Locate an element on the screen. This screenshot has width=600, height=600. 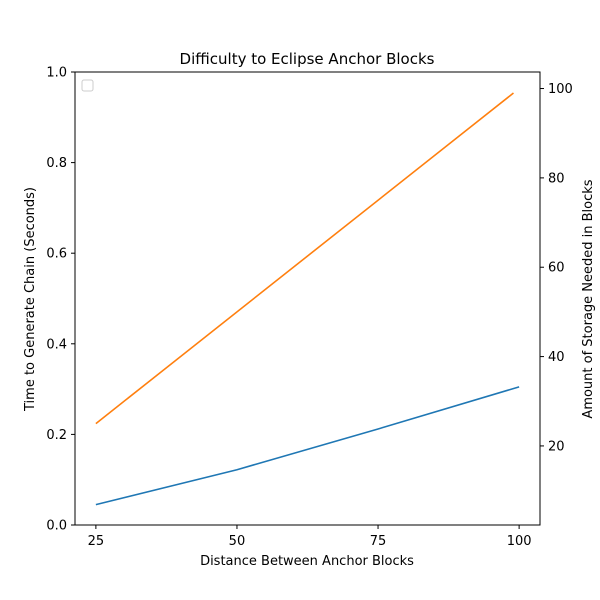
y-left-tick-label: 0.2 is located at coordinates (56, 435).